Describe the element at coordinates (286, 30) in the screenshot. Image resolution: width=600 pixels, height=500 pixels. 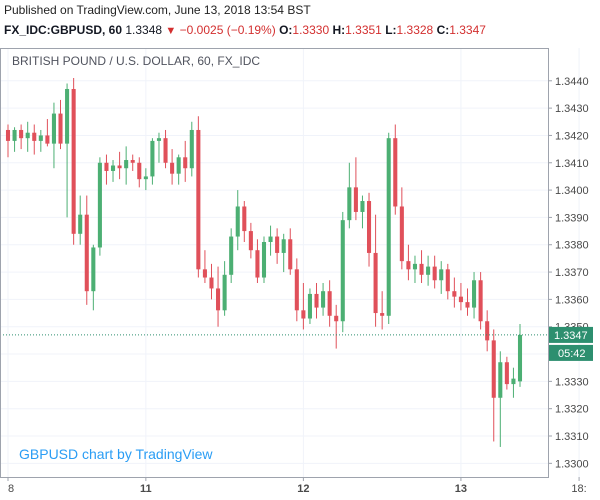
I see `open-label: O:` at that location.